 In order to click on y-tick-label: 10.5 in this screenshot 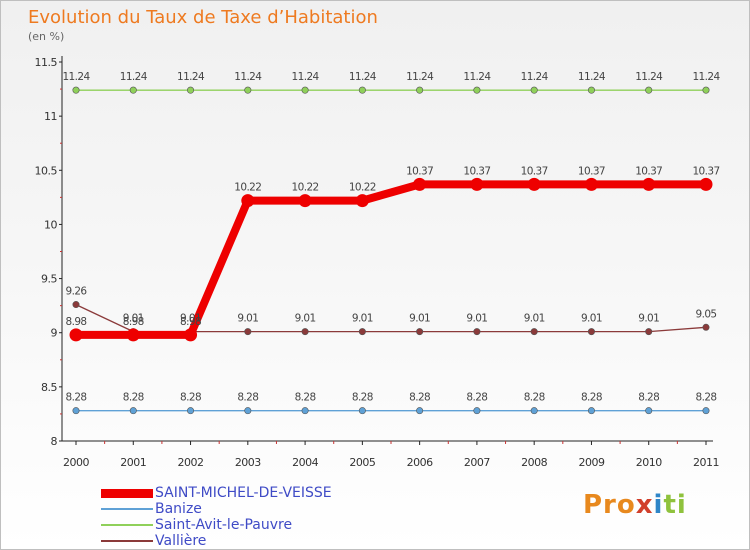, I will do `click(46, 170)`.